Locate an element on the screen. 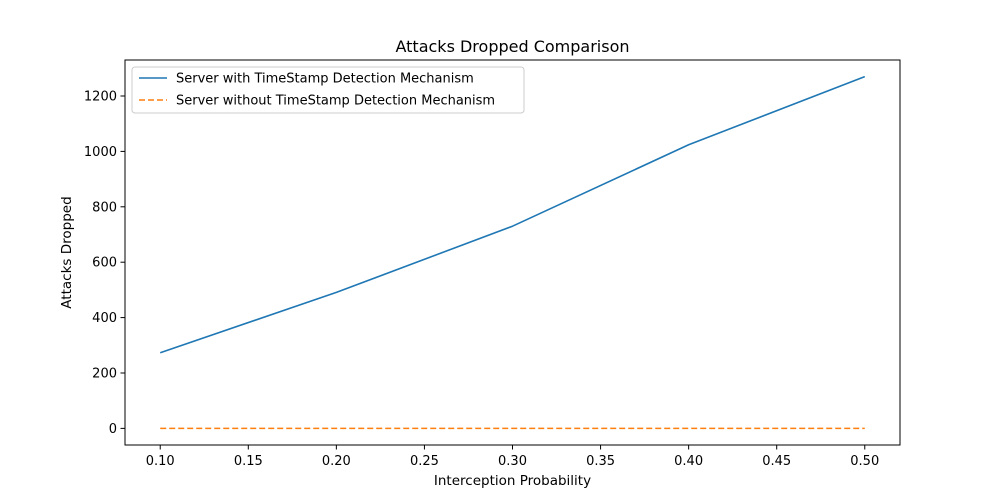 This screenshot has width=1000, height=500. y-tick-label: 600 is located at coordinates (104, 263).